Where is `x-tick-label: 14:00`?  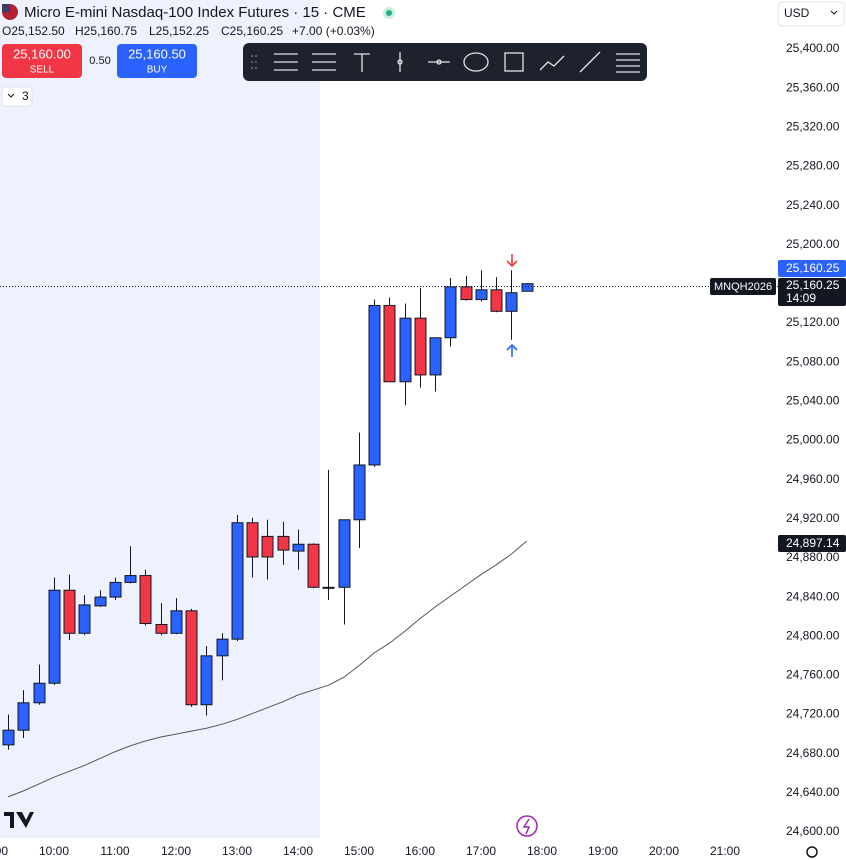
x-tick-label: 14:00 is located at coordinates (298, 851).